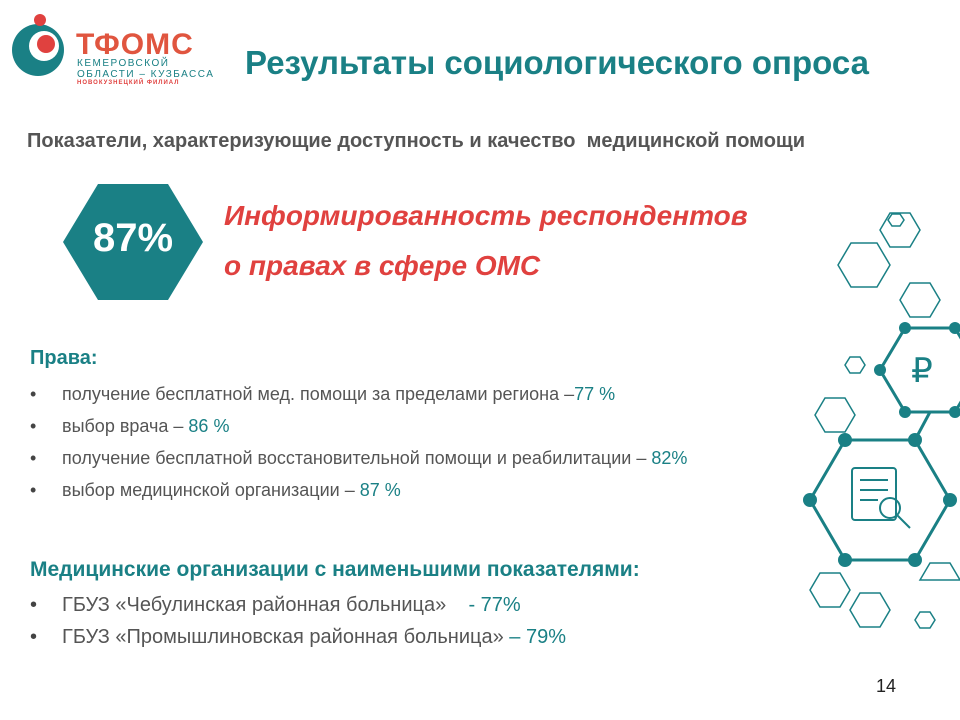 This screenshot has height=720, width=960. I want to click on logo-icon, so click(38, 45).